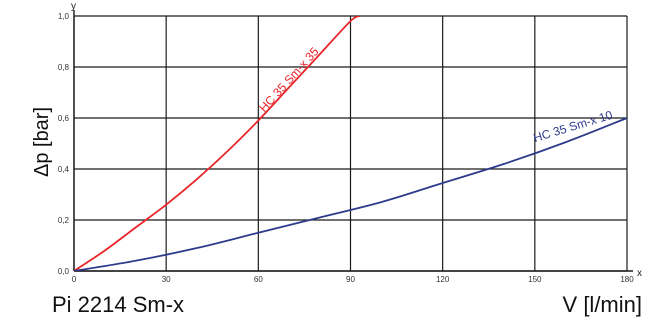  I want to click on x-tick-label-0: 0, so click(74, 279).